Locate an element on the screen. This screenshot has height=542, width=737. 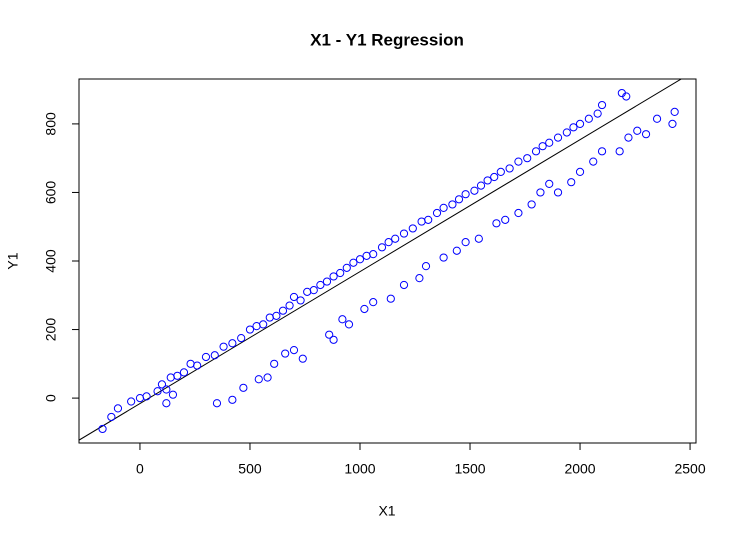
x-axis-label: X1 is located at coordinates (386, 511).